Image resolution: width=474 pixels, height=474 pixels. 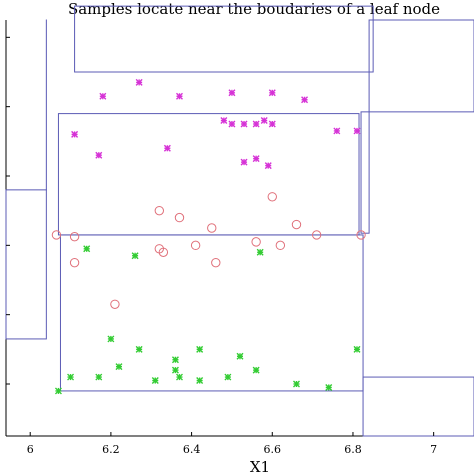 What do you see at coordinates (30, 449) in the screenshot?
I see `x-tick-label-0: 6` at bounding box center [30, 449].